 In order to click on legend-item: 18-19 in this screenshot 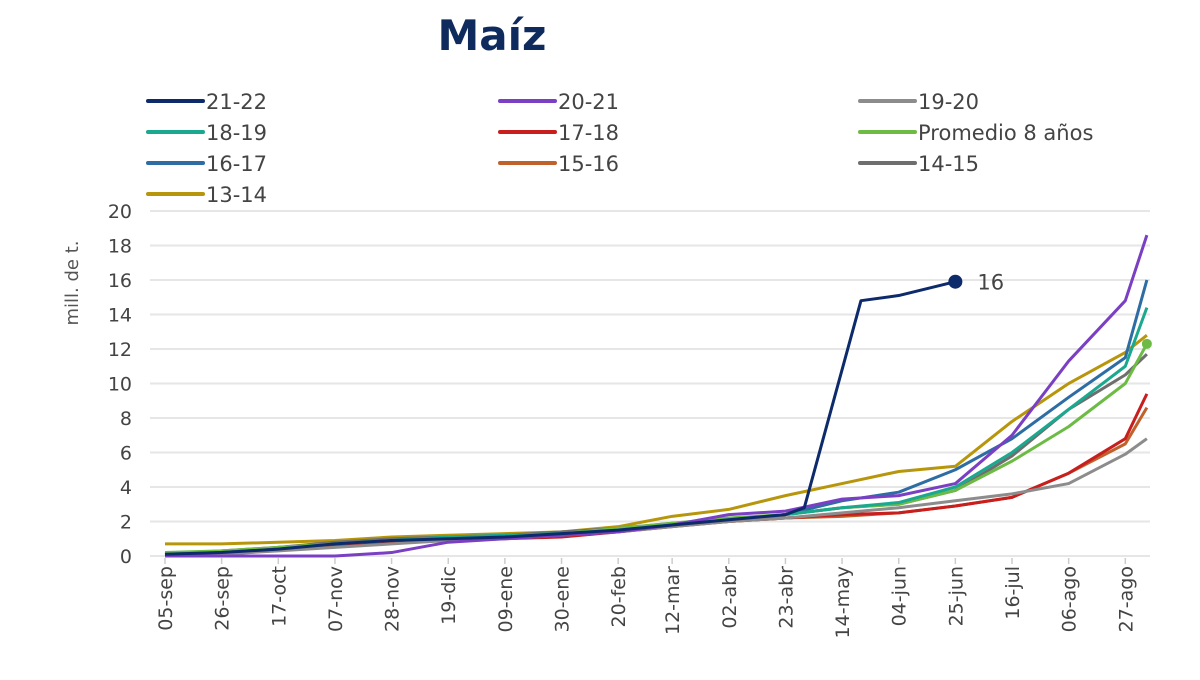, I will do `click(206, 133)`.